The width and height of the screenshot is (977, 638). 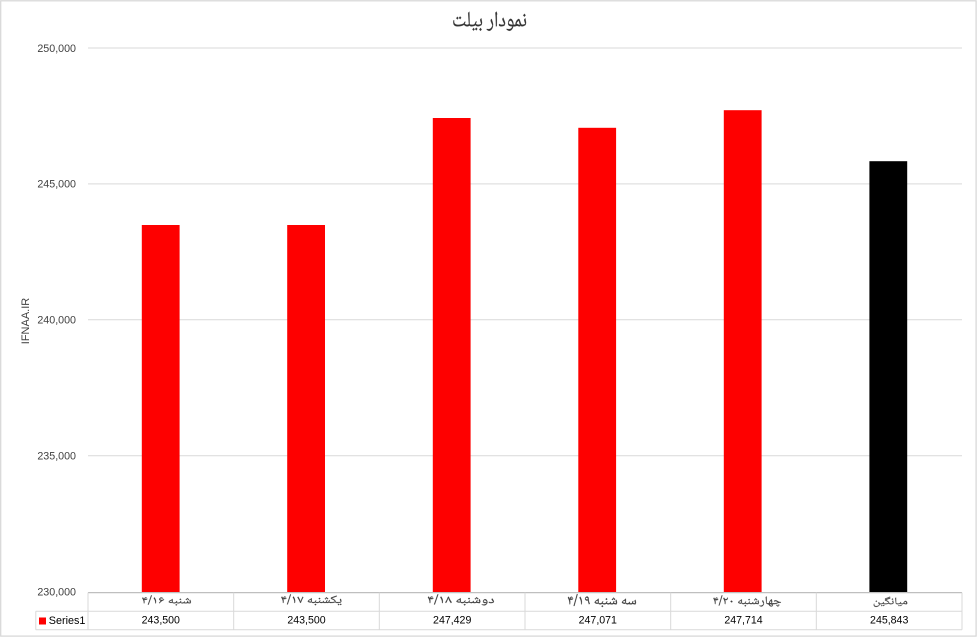 What do you see at coordinates (26, 321) in the screenshot?
I see `svg-text: IFNAA.IR` at bounding box center [26, 321].